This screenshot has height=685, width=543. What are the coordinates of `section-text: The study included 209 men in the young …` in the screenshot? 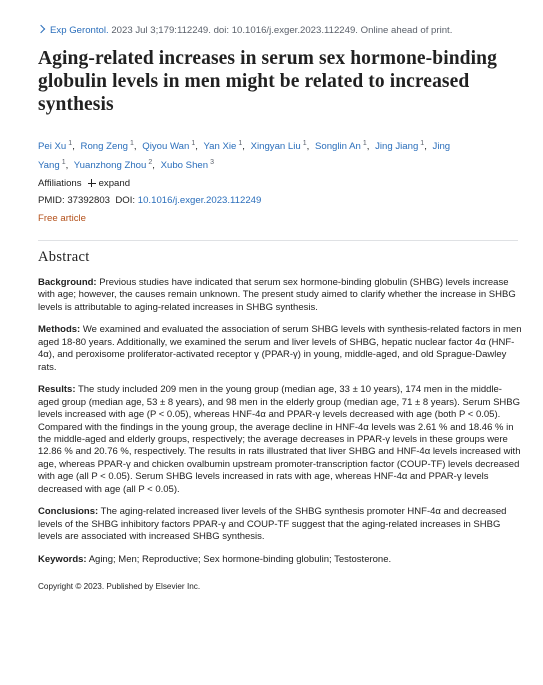 It's located at (279, 439).